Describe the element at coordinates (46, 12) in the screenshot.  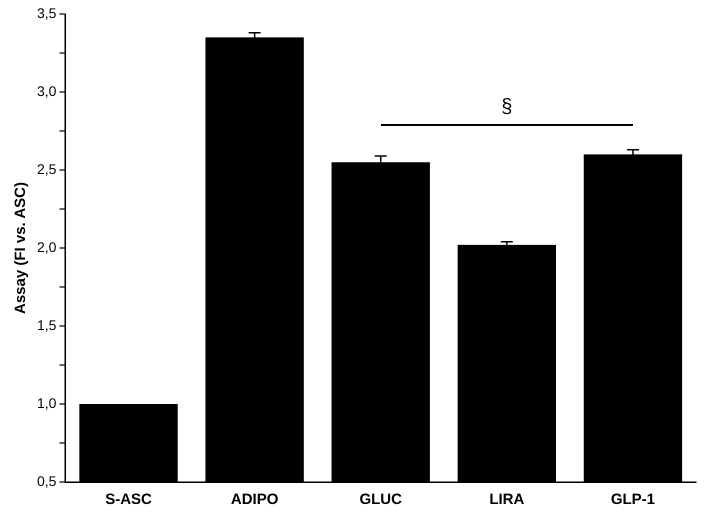
I see `y-tick-label: 3,5` at that location.